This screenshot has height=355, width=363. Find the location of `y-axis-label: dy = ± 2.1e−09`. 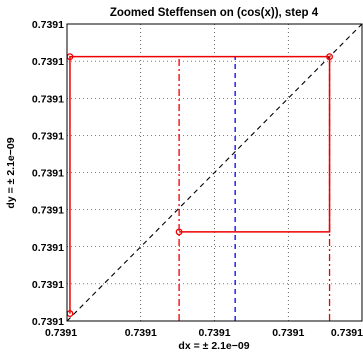

y-axis-label: dy = ± 2.1e−09 is located at coordinates (11, 172).